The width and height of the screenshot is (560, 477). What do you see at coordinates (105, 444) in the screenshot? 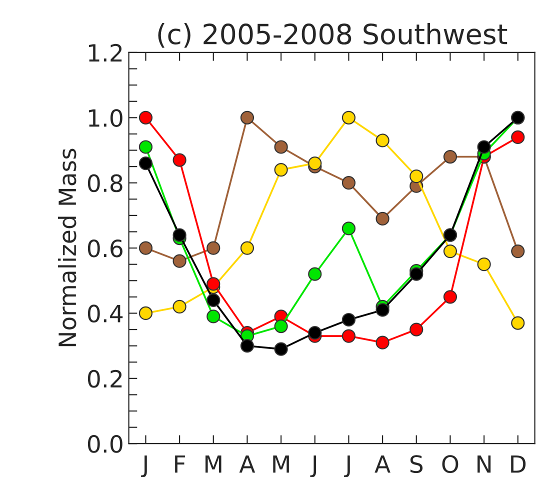
I see `y-tick-label: 0.0` at bounding box center [105, 444].